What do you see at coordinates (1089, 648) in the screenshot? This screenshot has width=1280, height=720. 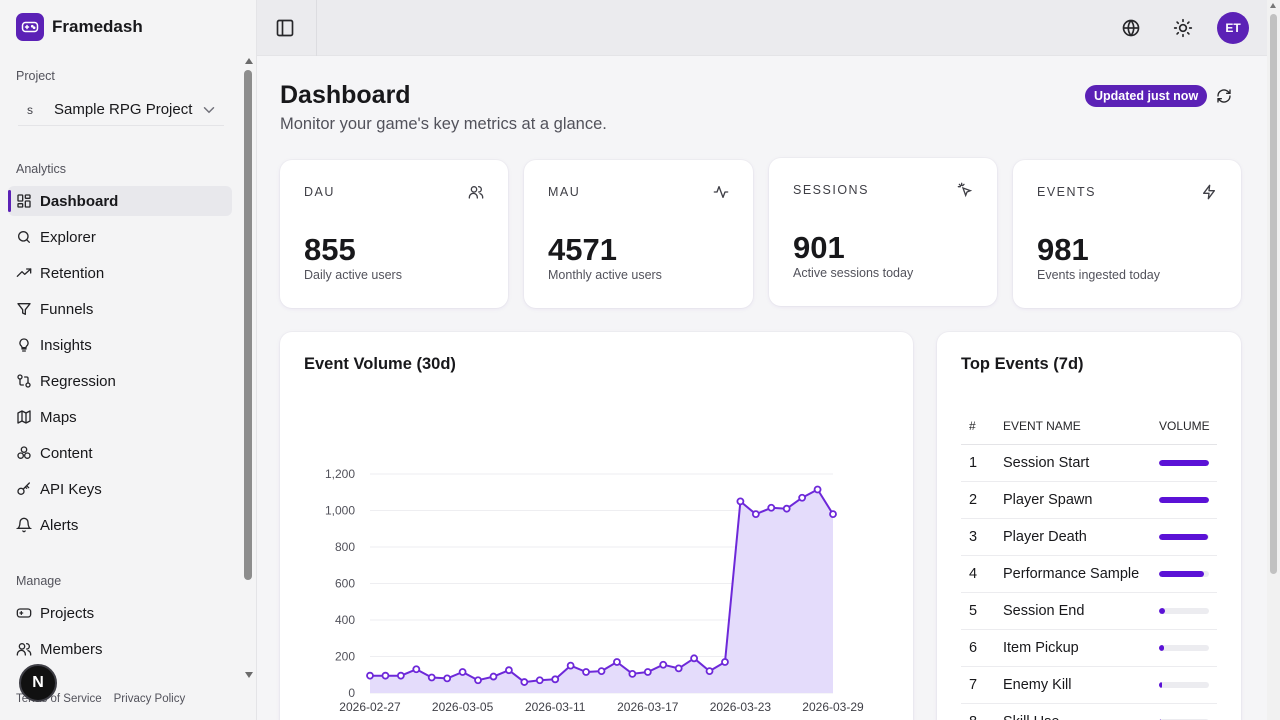 I see `table-row: 6 Item Pickup` at bounding box center [1089, 648].